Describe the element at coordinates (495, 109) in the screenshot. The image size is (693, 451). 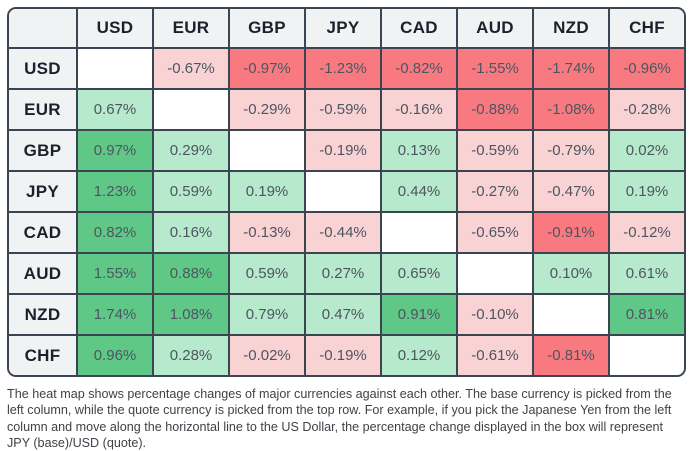
I see `cell-eur-aud: -0.88%` at that location.